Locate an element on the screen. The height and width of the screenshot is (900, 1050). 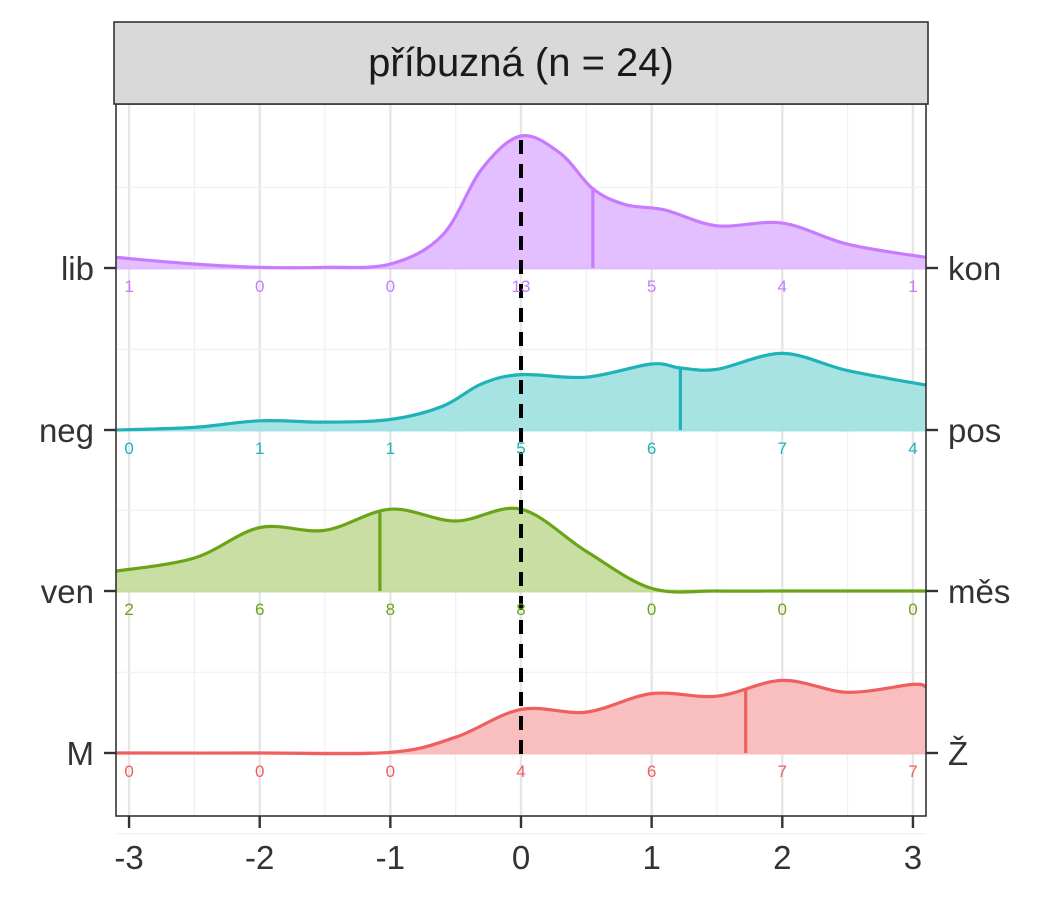
y-label-right: kon is located at coordinates (974, 268).